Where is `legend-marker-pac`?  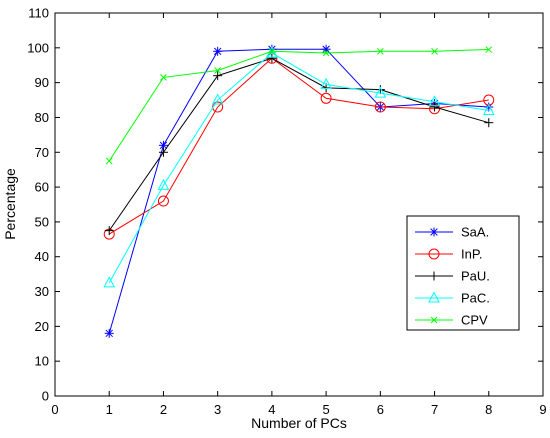
legend-marker-pac is located at coordinates (434, 297).